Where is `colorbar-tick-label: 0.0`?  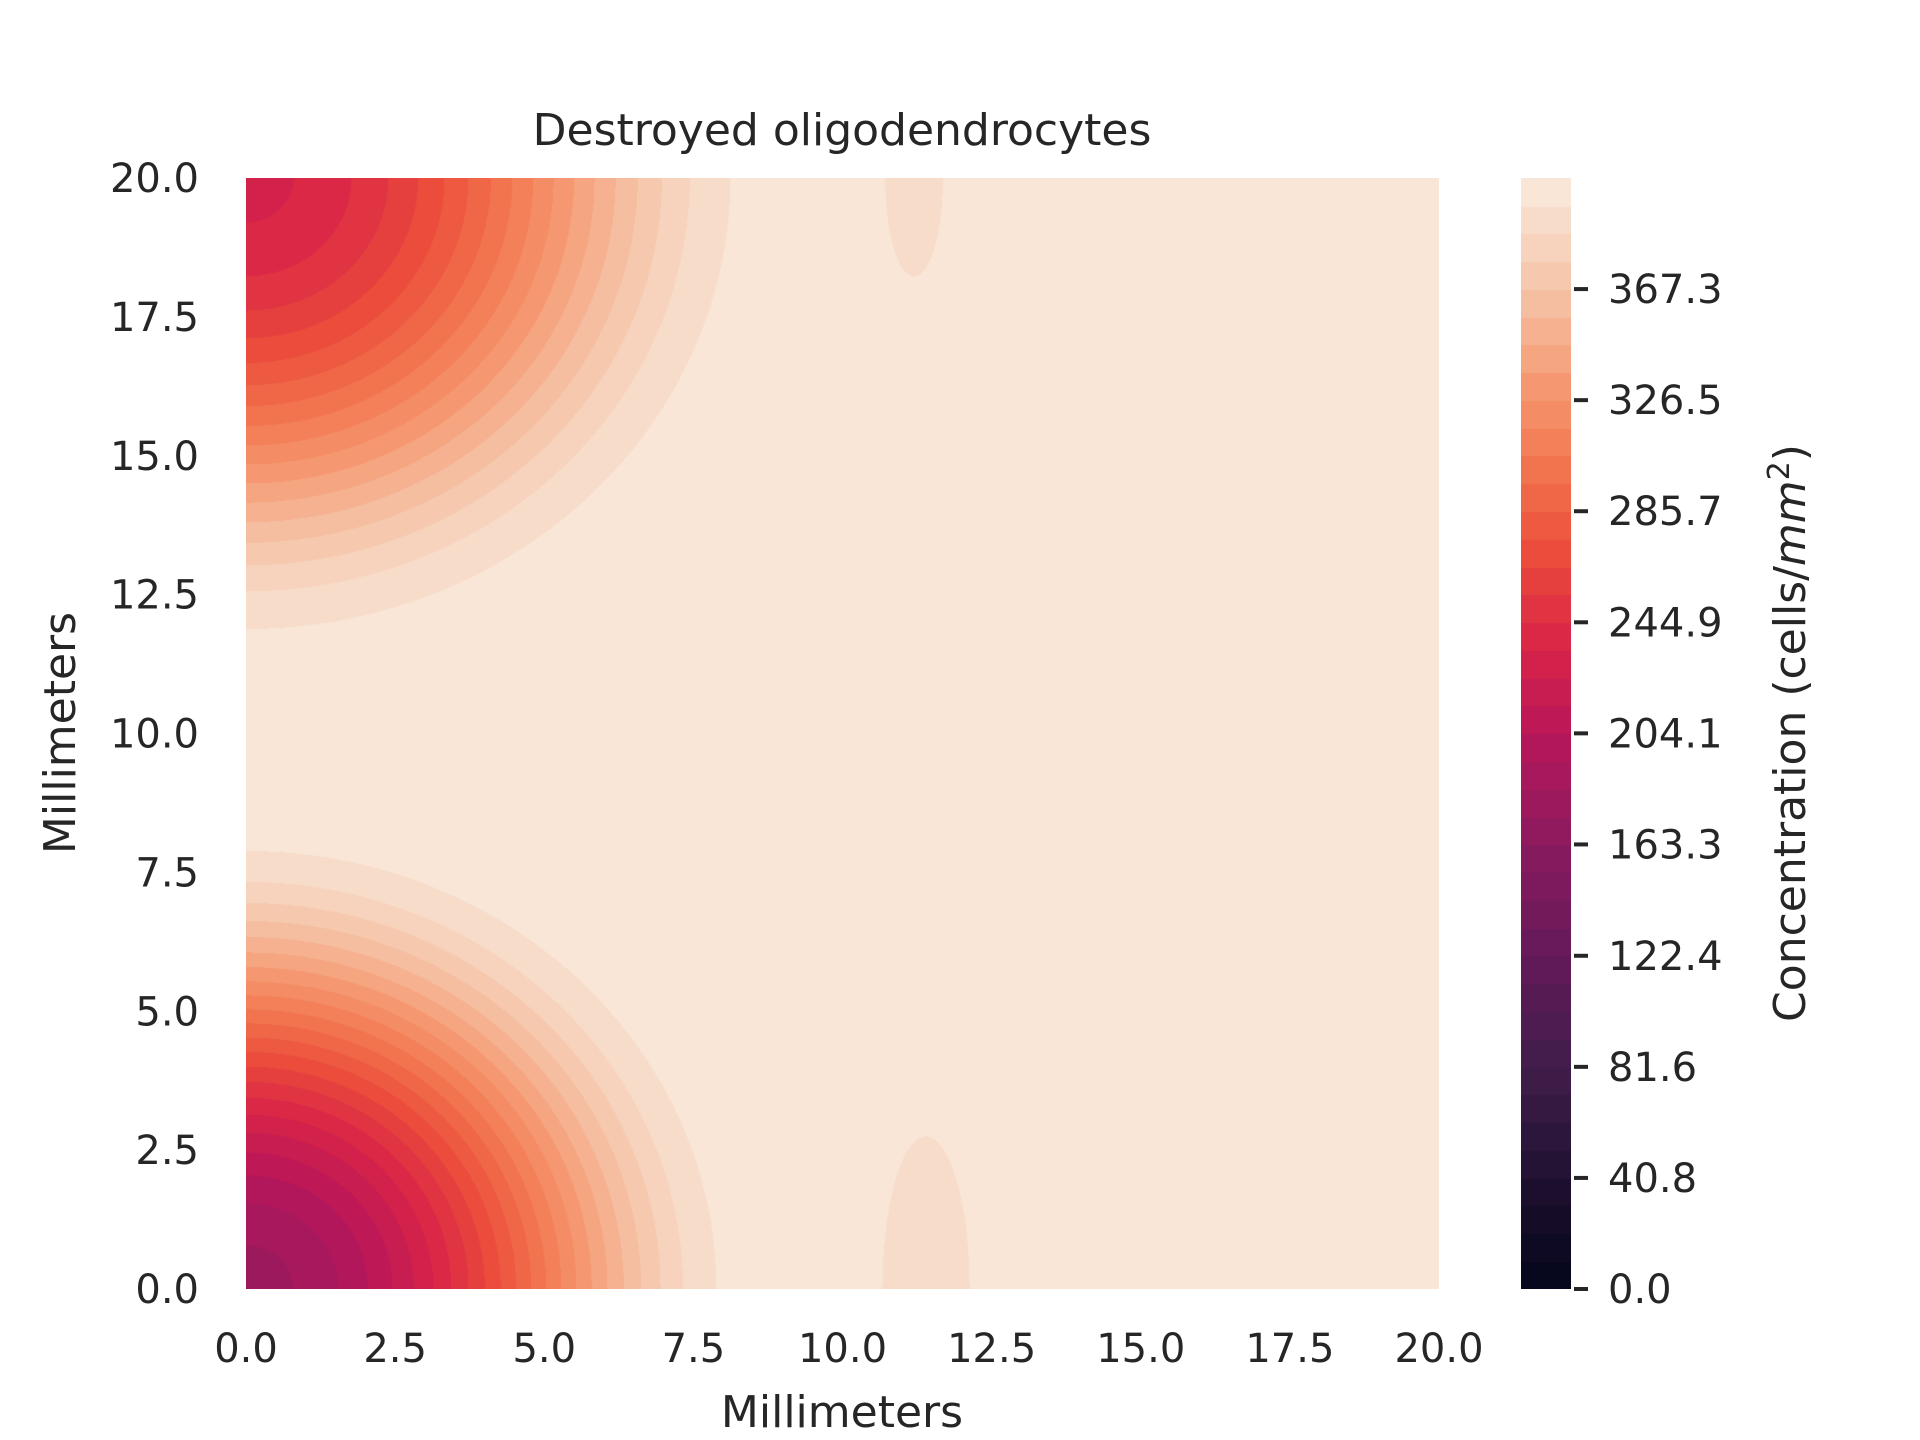 colorbar-tick-label: 0.0 is located at coordinates (1640, 1290).